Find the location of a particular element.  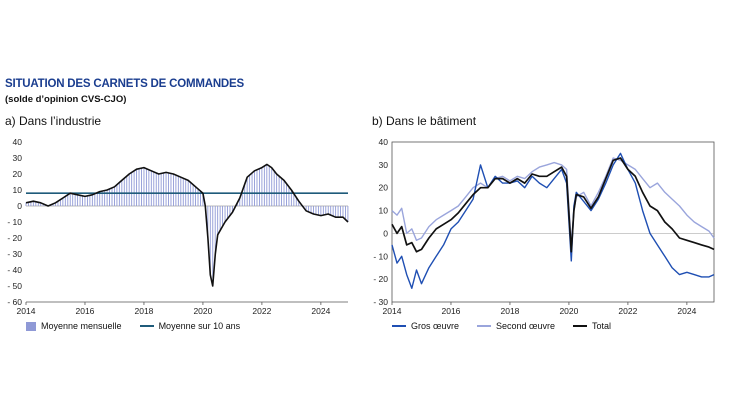

gros-oeuvre-line is located at coordinates (553, 220).